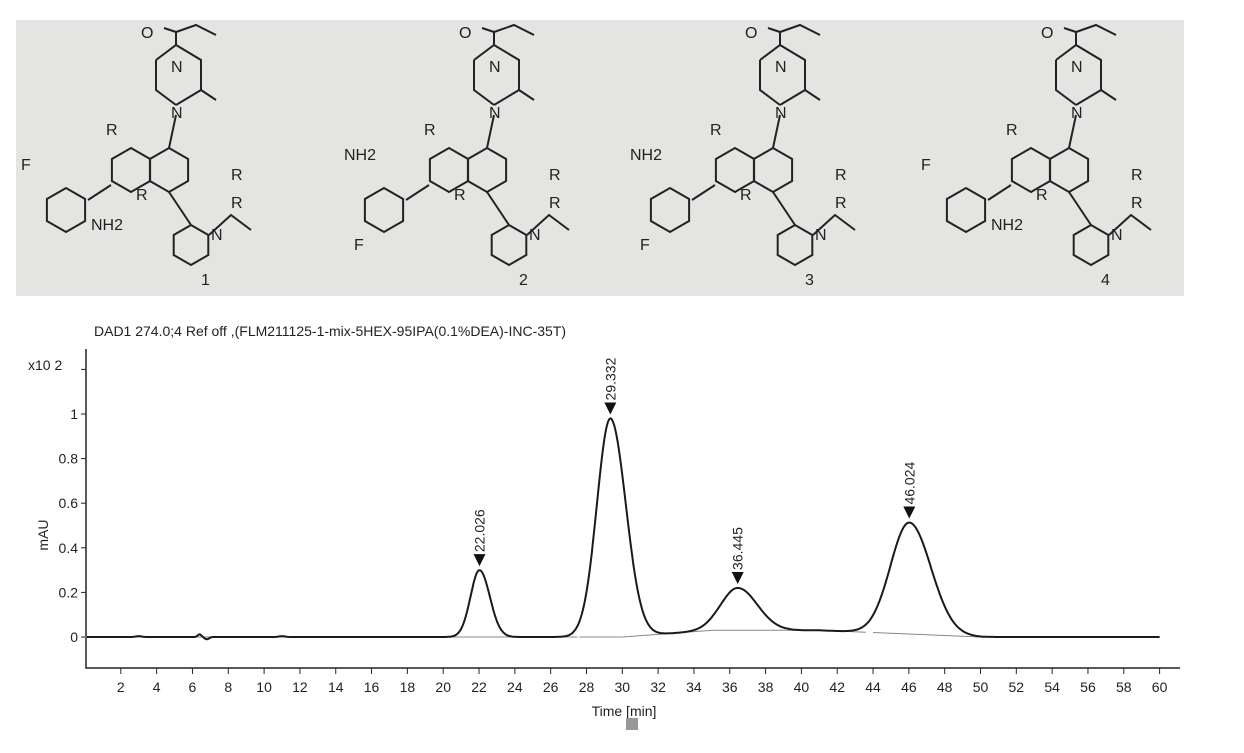 The height and width of the screenshot is (753, 1244). What do you see at coordinates (623, 687) in the screenshot?
I see `x-tick-label: 30` at bounding box center [623, 687].